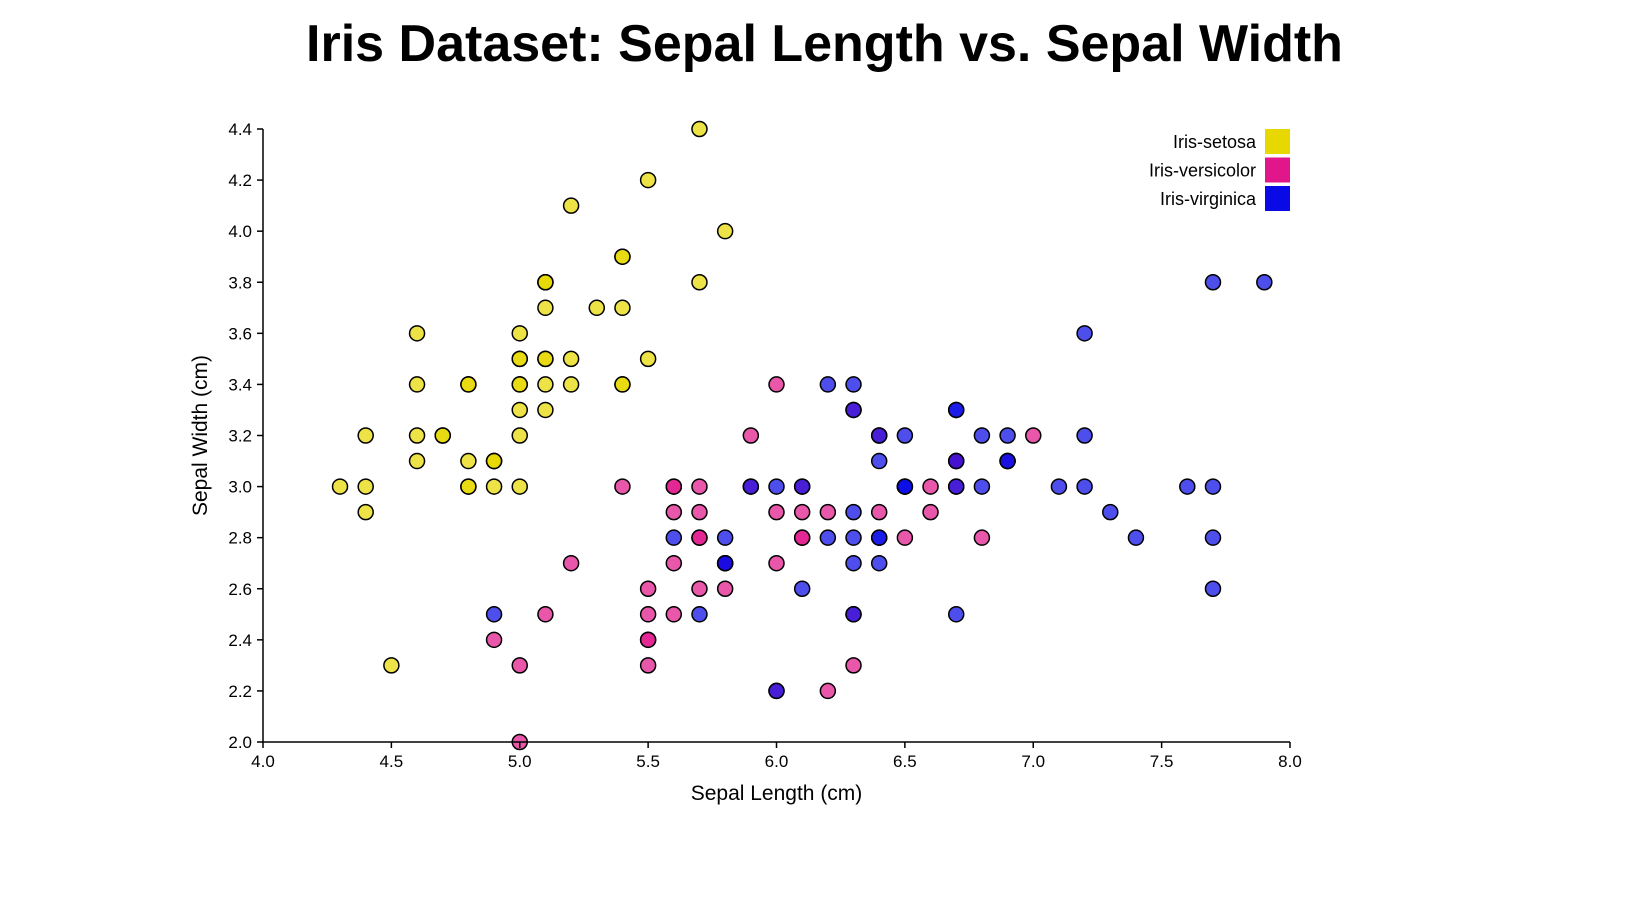 This screenshot has width=1649, height=900. Describe the element at coordinates (777, 761) in the screenshot. I see `x-tick-label: 6.0` at that location.